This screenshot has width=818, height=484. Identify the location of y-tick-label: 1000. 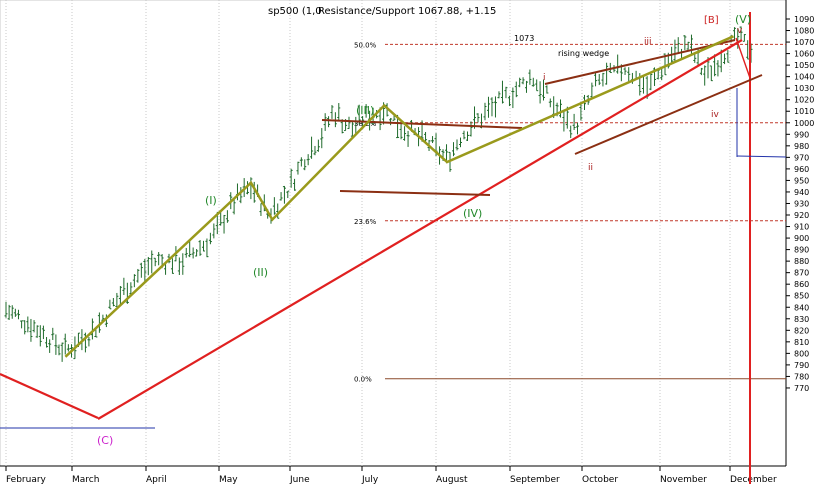
(804, 123).